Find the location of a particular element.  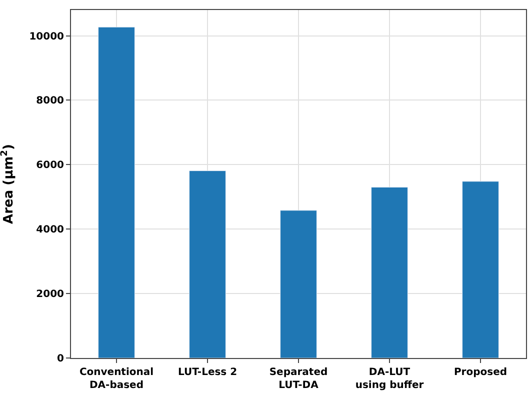

y-tick-label: 4000 is located at coordinates (50, 230).